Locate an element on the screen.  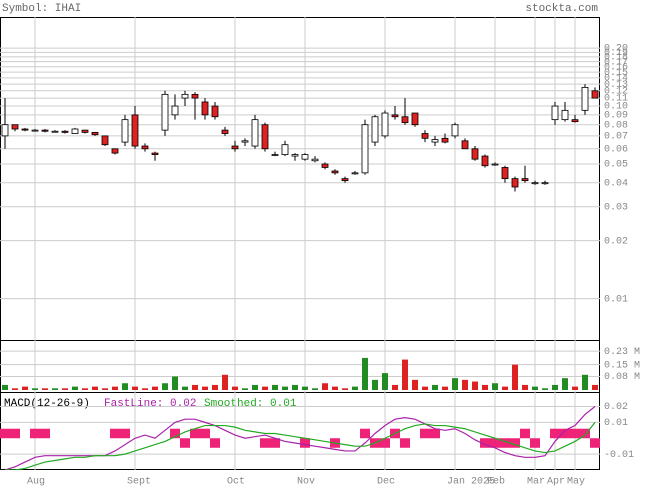
y-tick-label: 0.08 is located at coordinates (616, 125).